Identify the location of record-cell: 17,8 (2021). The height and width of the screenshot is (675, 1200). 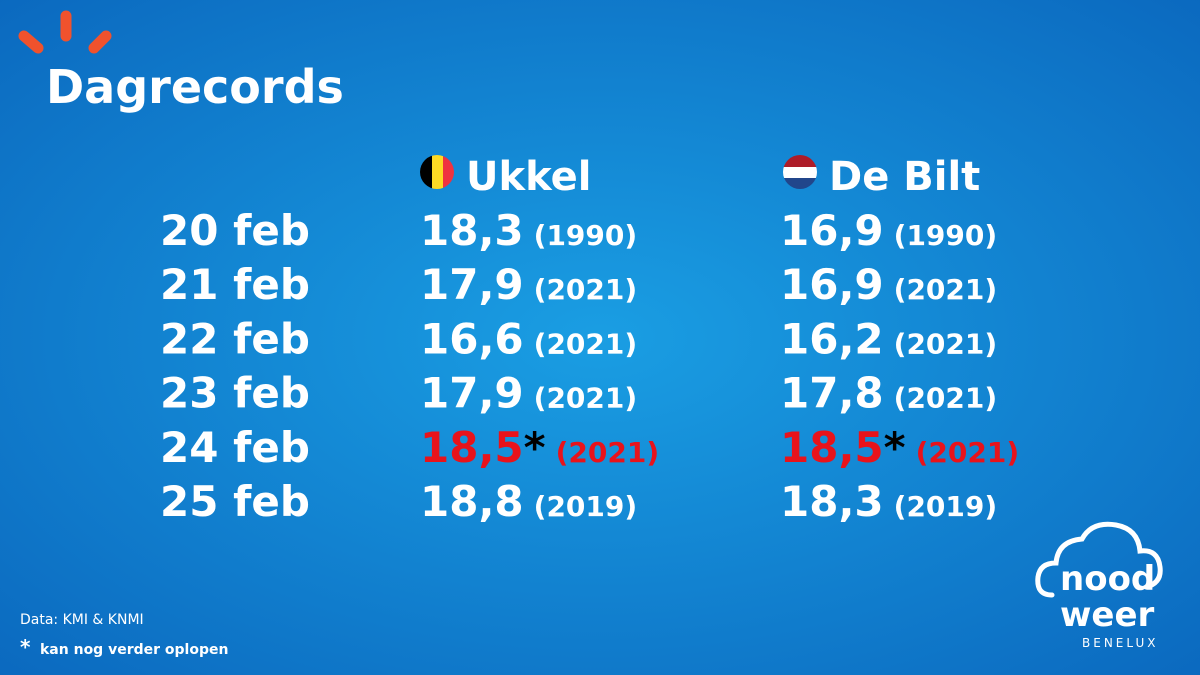
(888, 393).